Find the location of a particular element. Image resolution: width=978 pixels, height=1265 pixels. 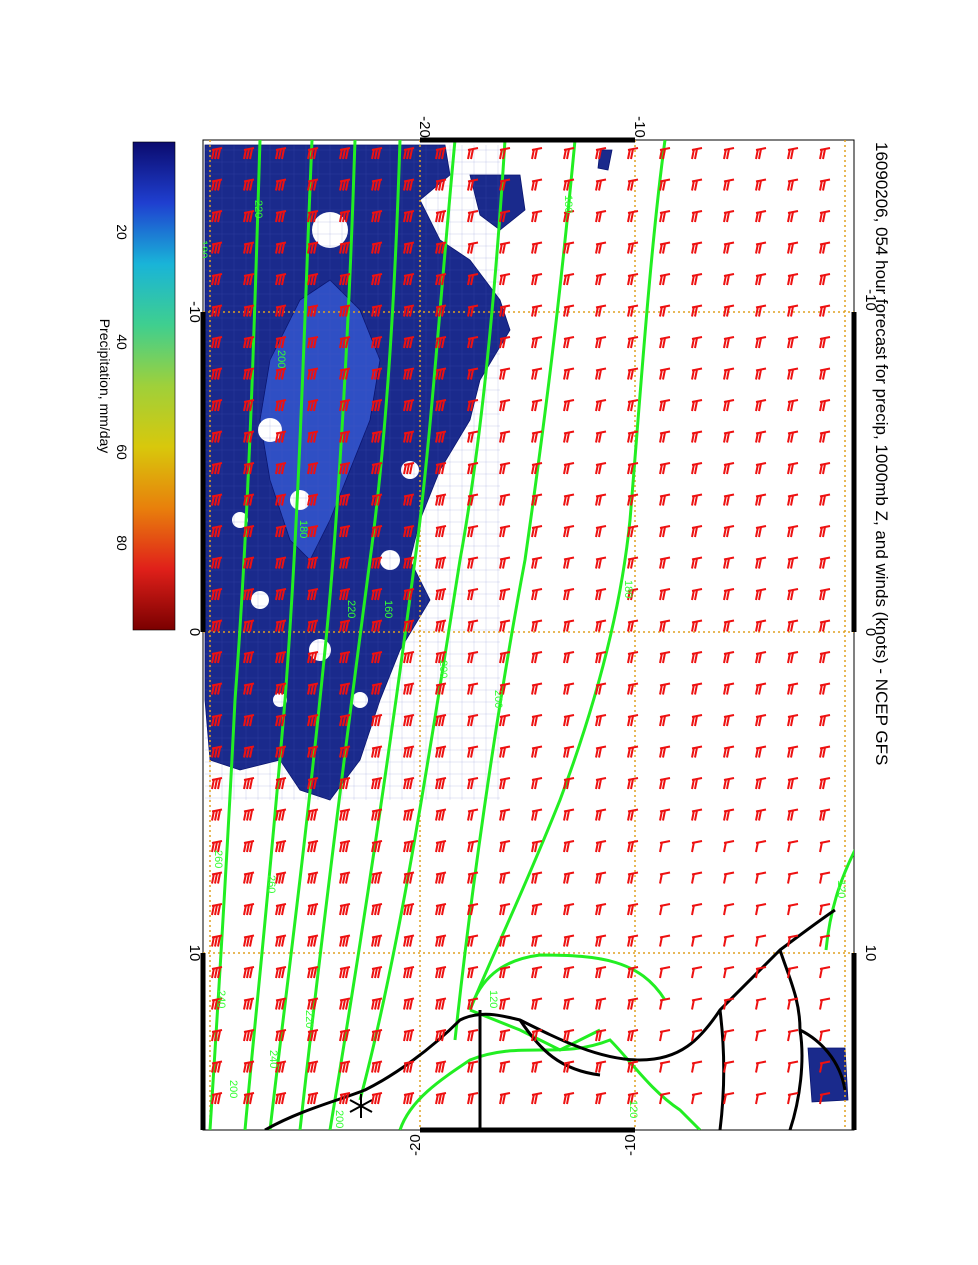

contour-label: 200 is located at coordinates (233, 1089).